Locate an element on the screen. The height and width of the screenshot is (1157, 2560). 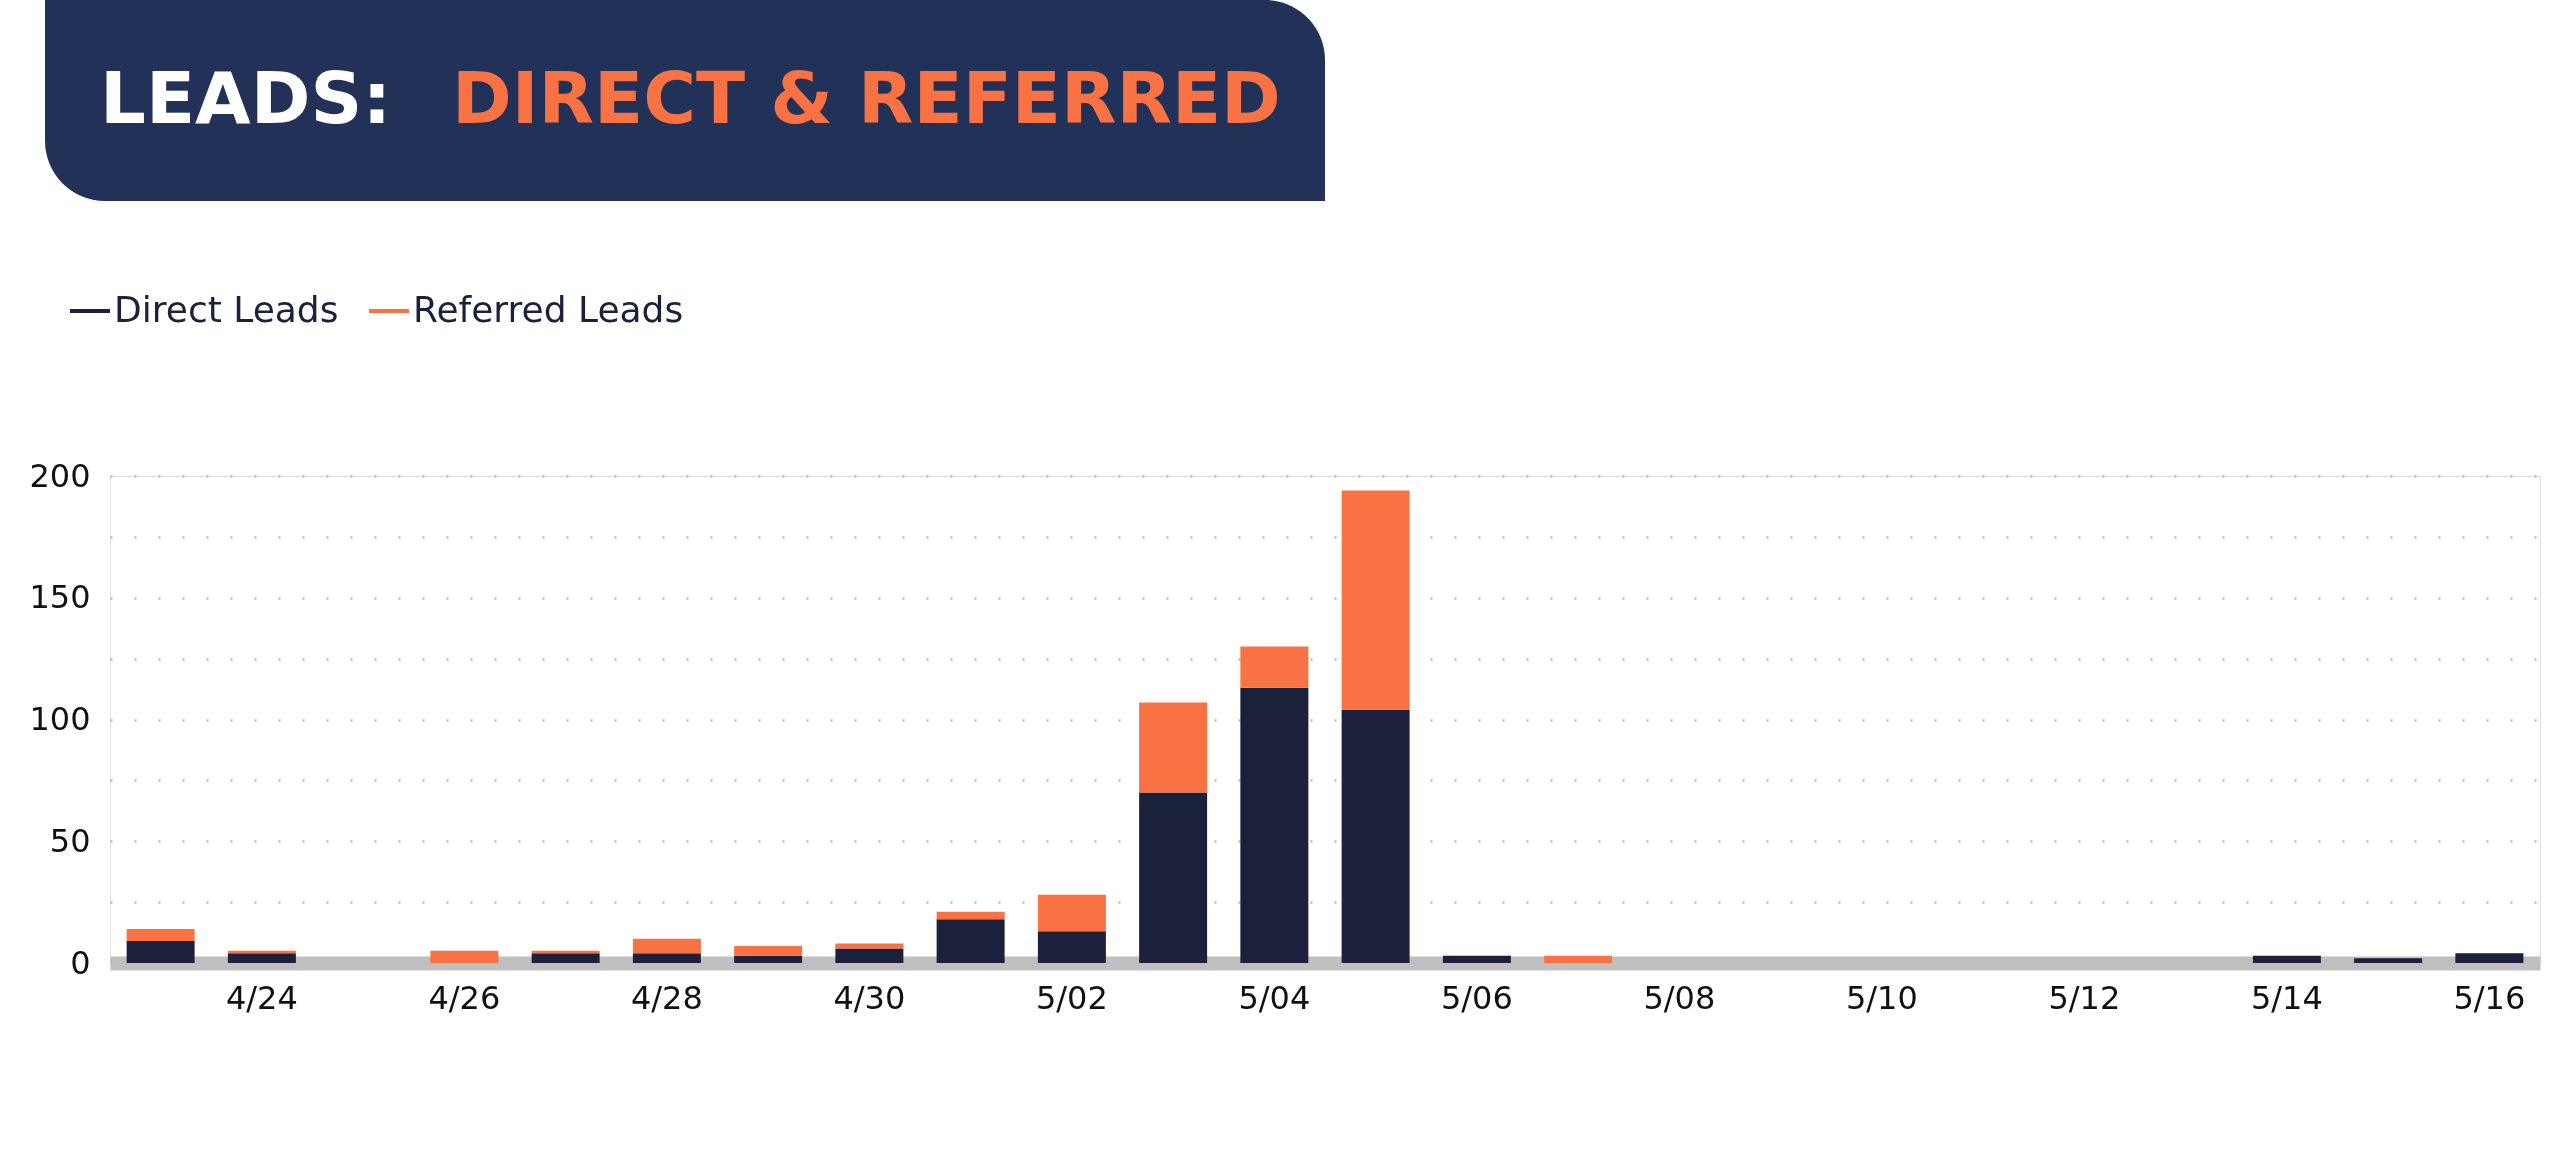
y-tick-label: 100 is located at coordinates (60, 719).